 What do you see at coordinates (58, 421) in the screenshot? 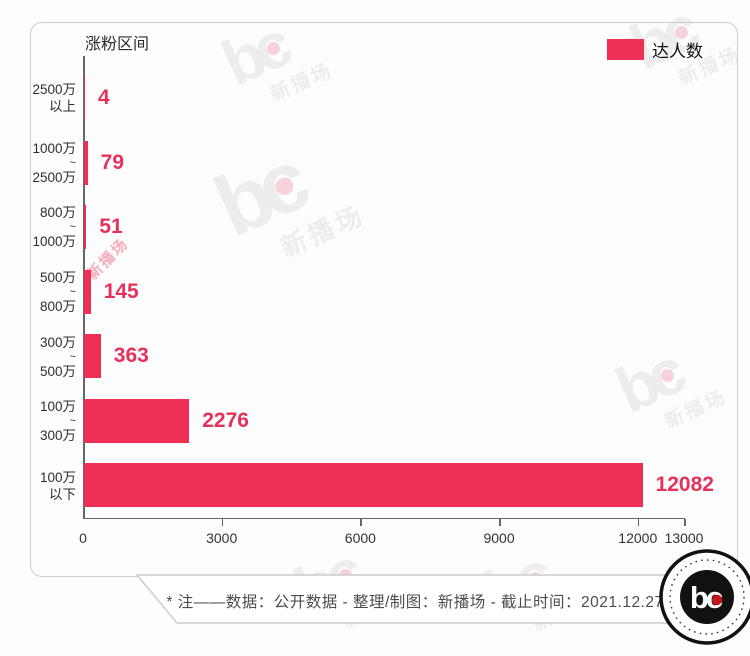
I see `category-label: 100万 ~300万` at bounding box center [58, 421].